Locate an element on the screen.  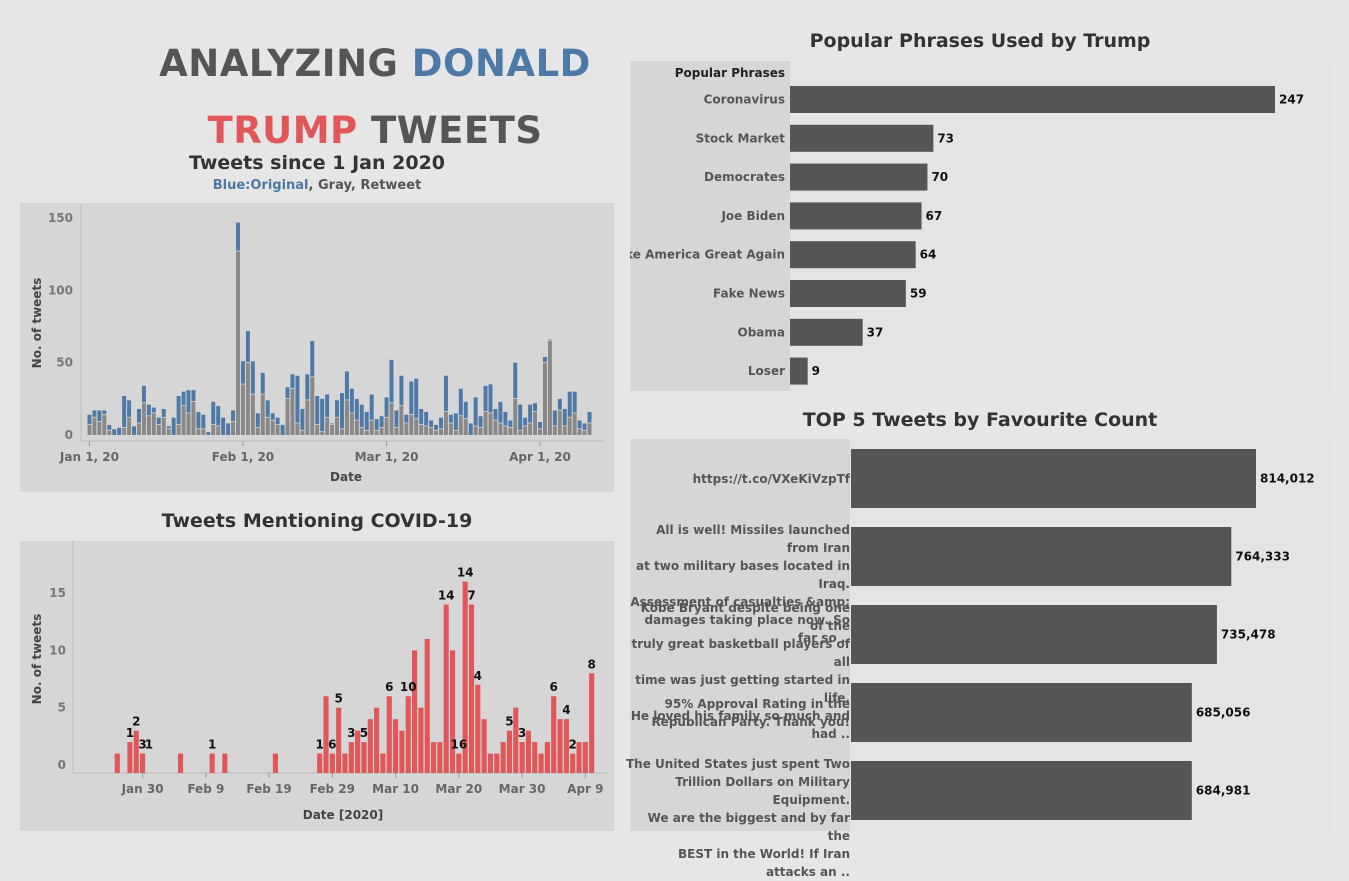
covid-chart-title: Tweets Mentioning COVID-19 is located at coordinates (317, 521).